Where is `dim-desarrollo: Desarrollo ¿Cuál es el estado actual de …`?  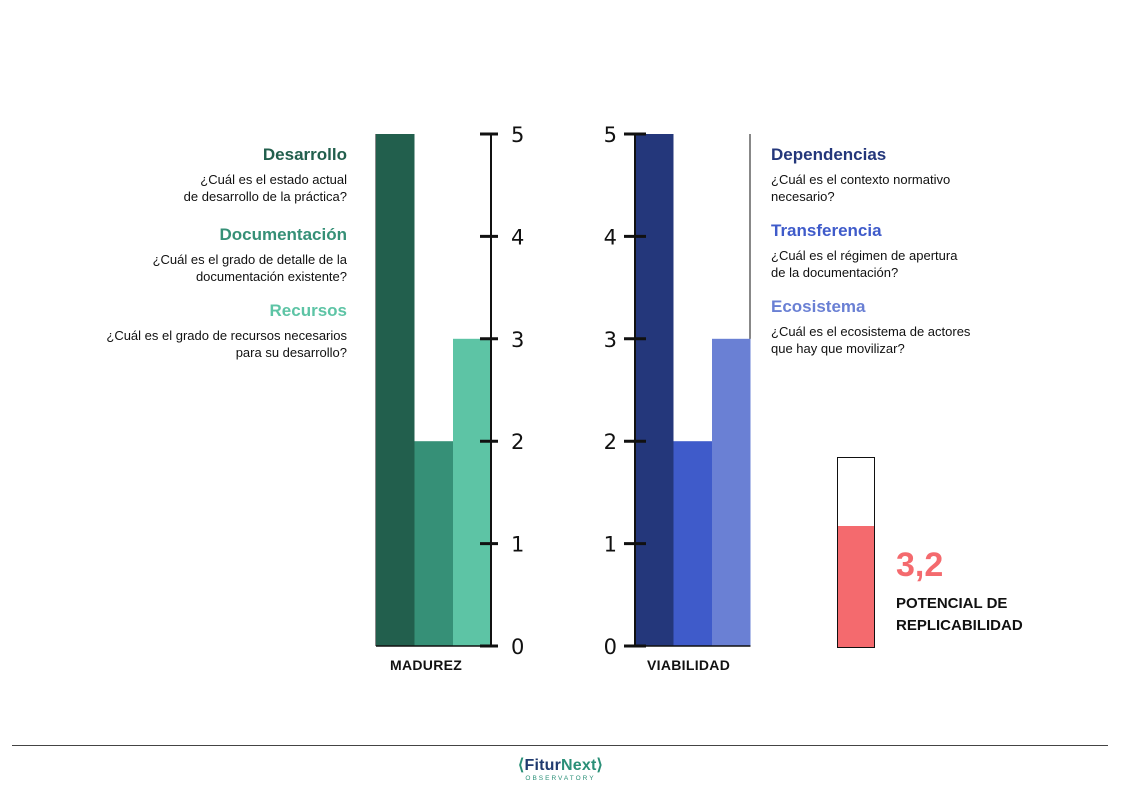
dim-desarrollo: Desarrollo ¿Cuál es el estado actual de … is located at coordinates (193, 174).